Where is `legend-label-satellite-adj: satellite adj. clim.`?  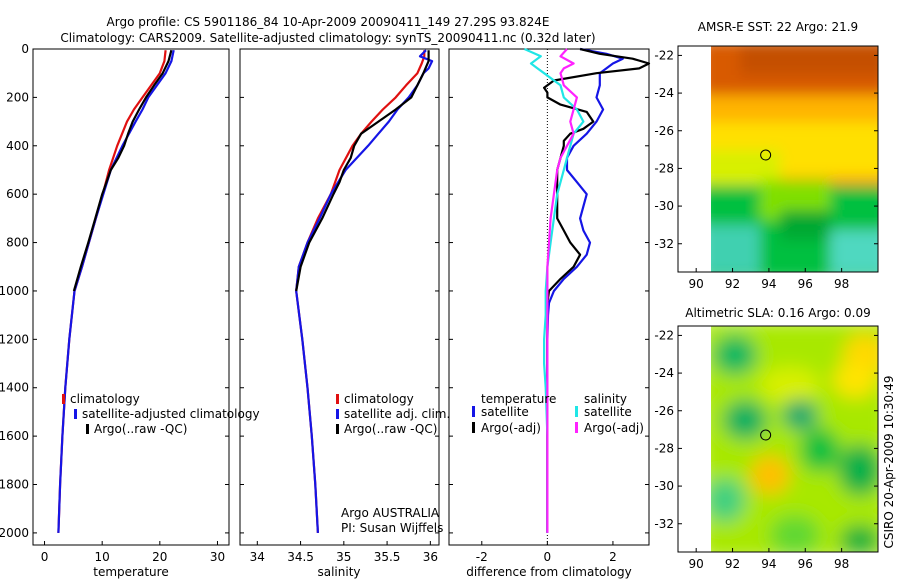 legend-label-satellite-adj: satellite adj. clim. is located at coordinates (397, 414).